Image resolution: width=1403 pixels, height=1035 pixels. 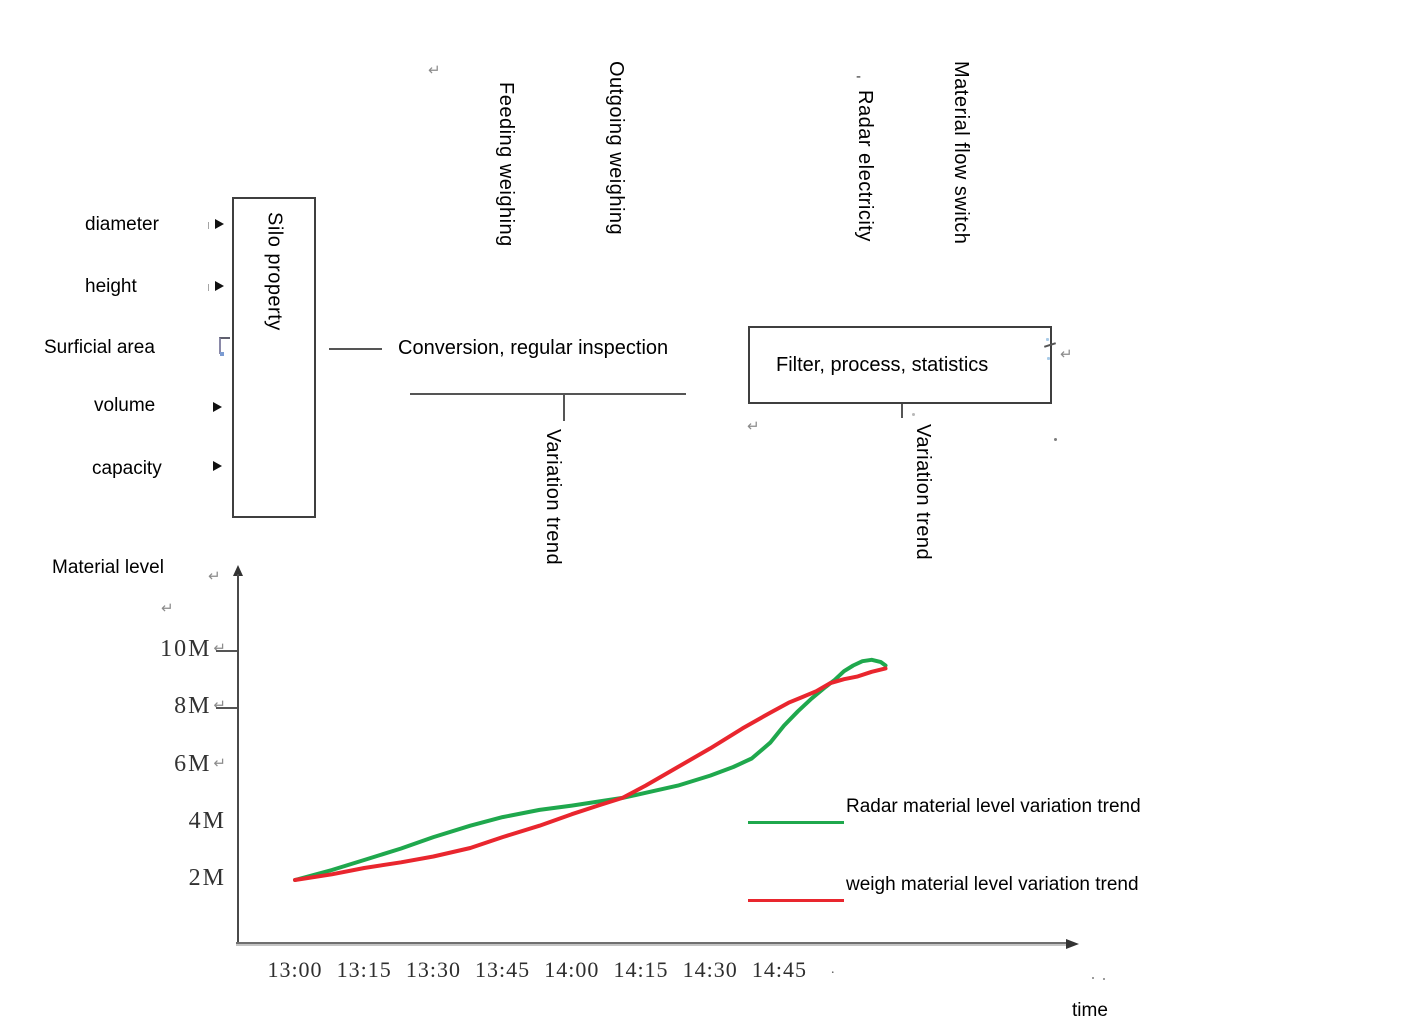 What do you see at coordinates (616, 148) in the screenshot?
I see `outgoing-weighing-label: Outgoing weighing` at bounding box center [616, 148].